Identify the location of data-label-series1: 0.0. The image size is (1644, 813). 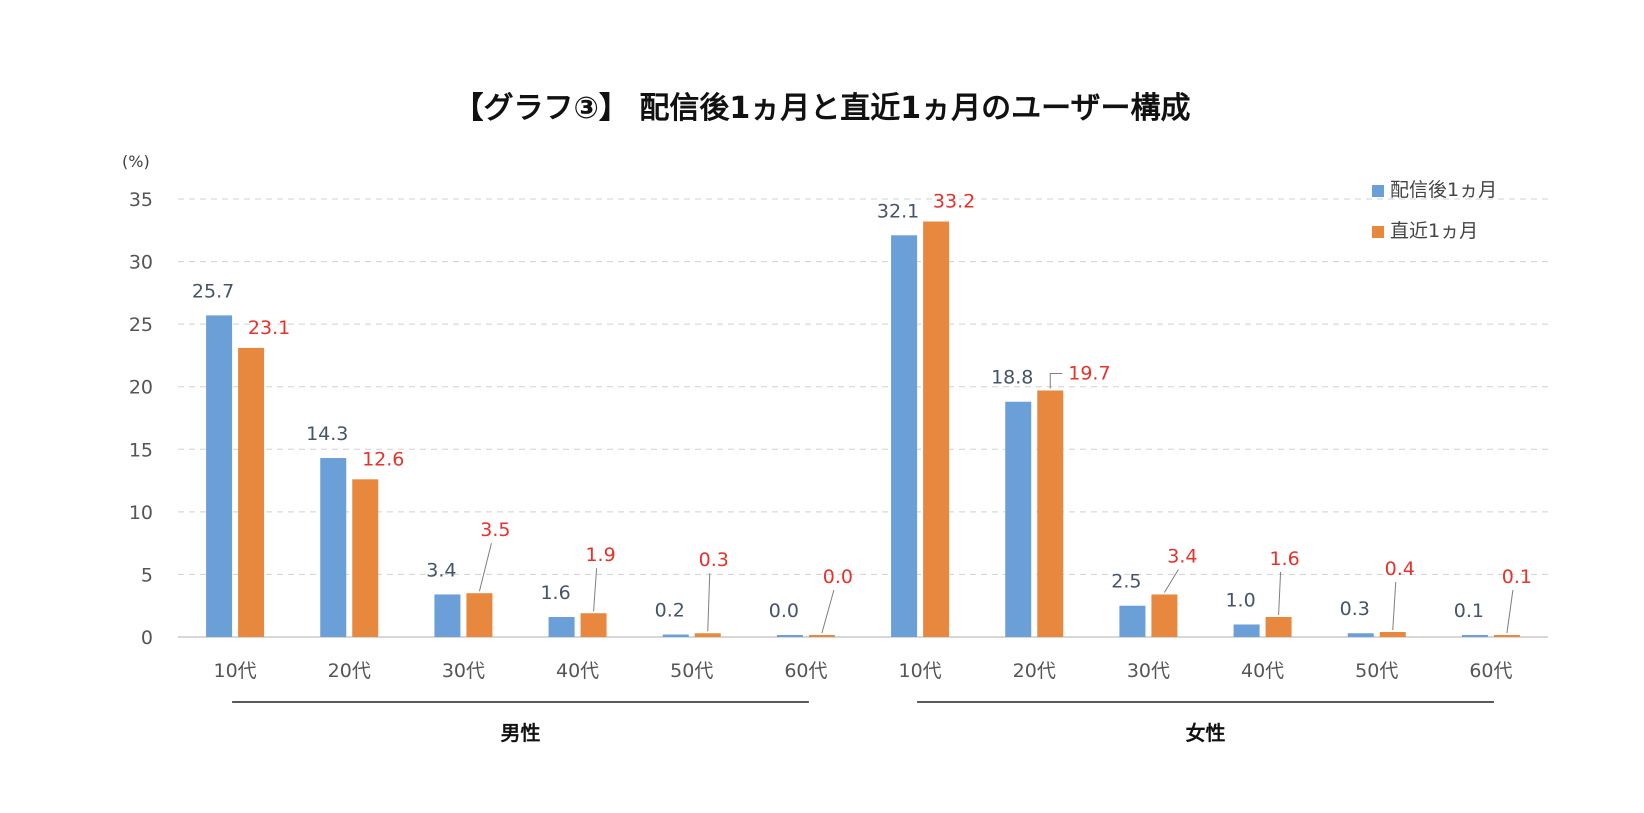
(784, 611).